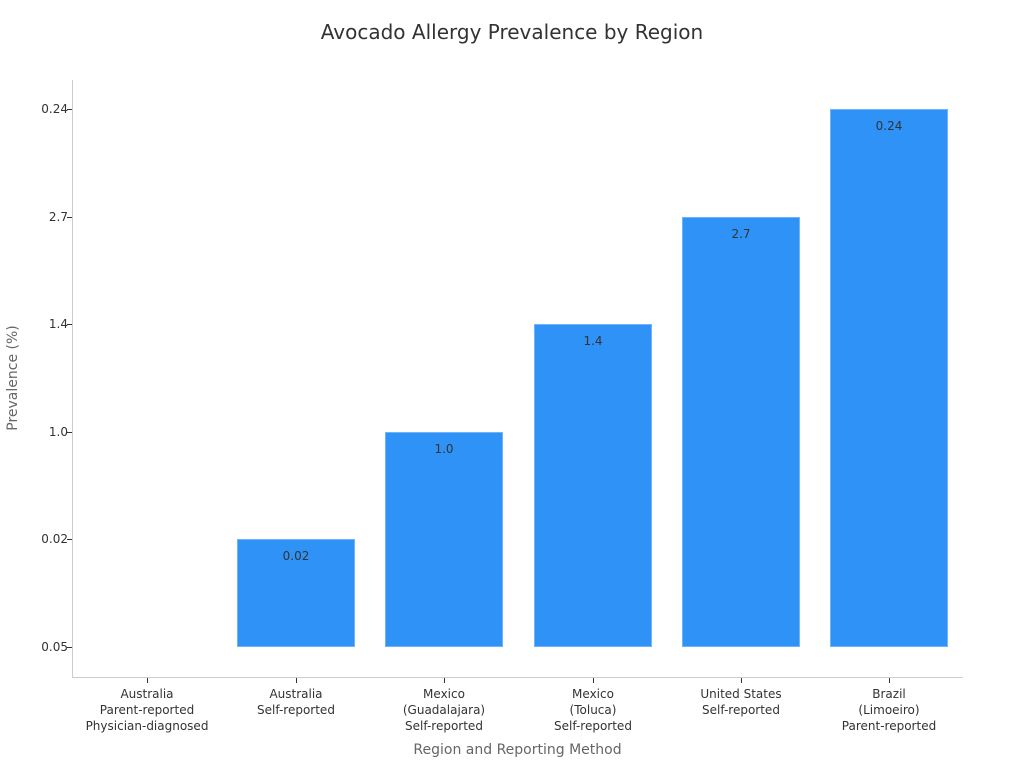  What do you see at coordinates (444, 539) in the screenshot?
I see `bar-mexico-guadalajara: 1.0` at bounding box center [444, 539].